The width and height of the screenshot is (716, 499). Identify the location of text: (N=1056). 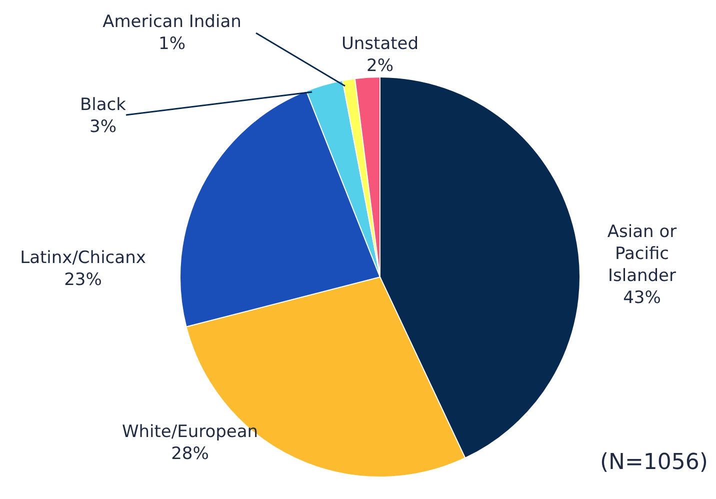
(654, 462).